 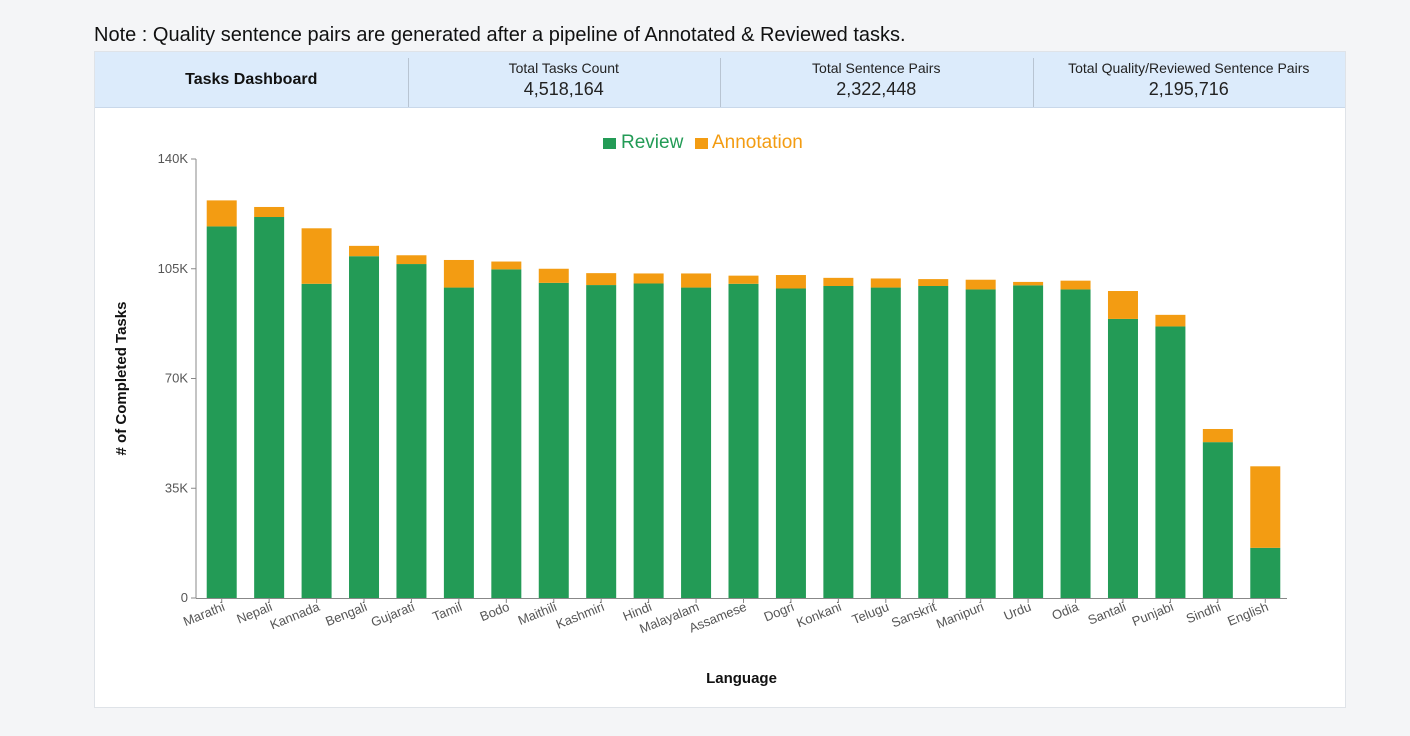 What do you see at coordinates (1247, 614) in the screenshot?
I see `x-tick-label: English` at bounding box center [1247, 614].